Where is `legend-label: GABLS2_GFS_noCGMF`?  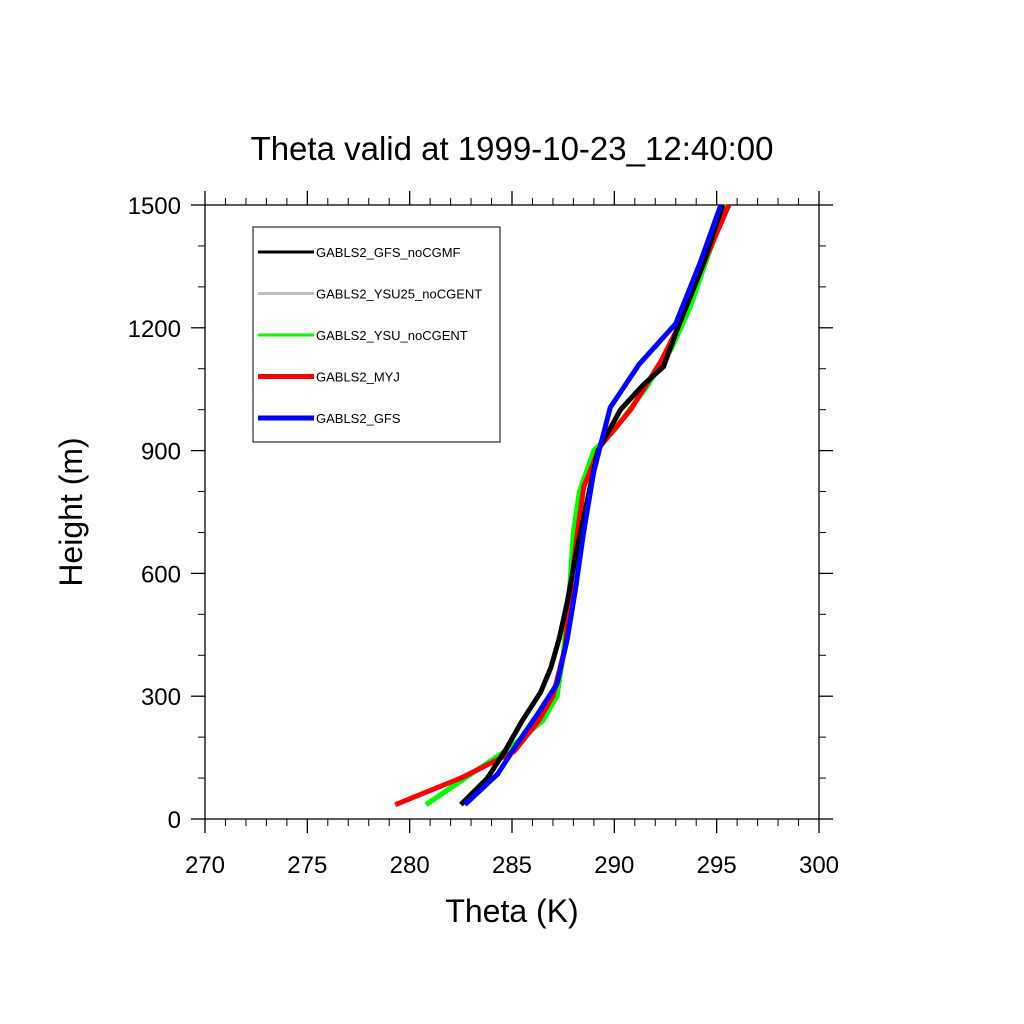
legend-label: GABLS2_GFS_noCGMF is located at coordinates (388, 252).